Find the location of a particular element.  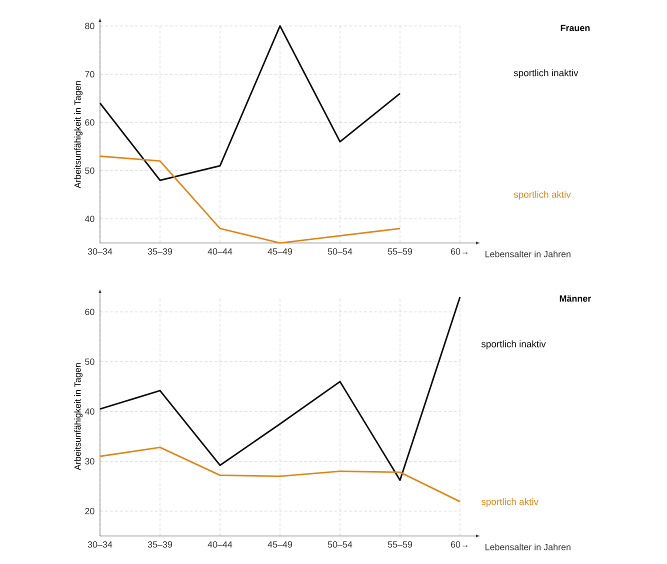

text: Männer is located at coordinates (576, 298).